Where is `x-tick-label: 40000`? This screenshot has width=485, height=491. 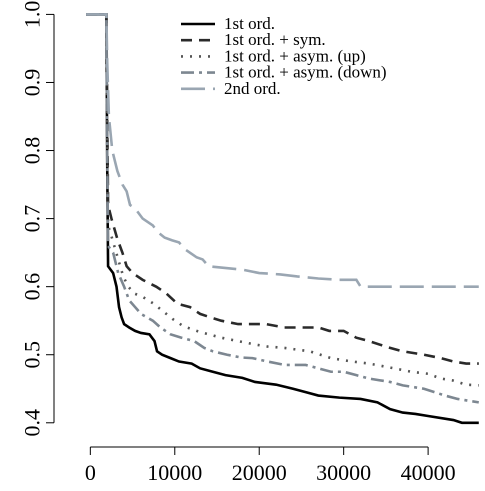
x-tick-label: 40000 is located at coordinates (428, 472).